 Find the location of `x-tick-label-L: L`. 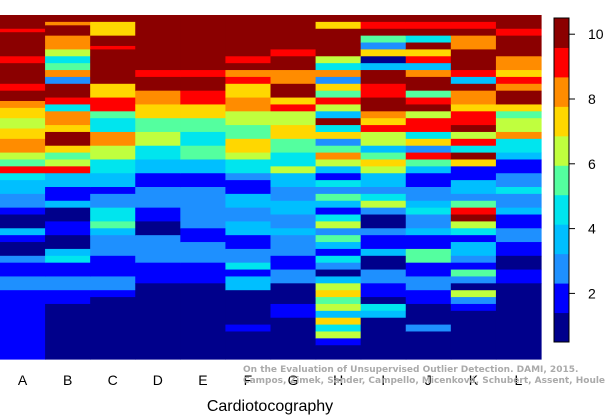

x-tick-label-L: L is located at coordinates (519, 380).